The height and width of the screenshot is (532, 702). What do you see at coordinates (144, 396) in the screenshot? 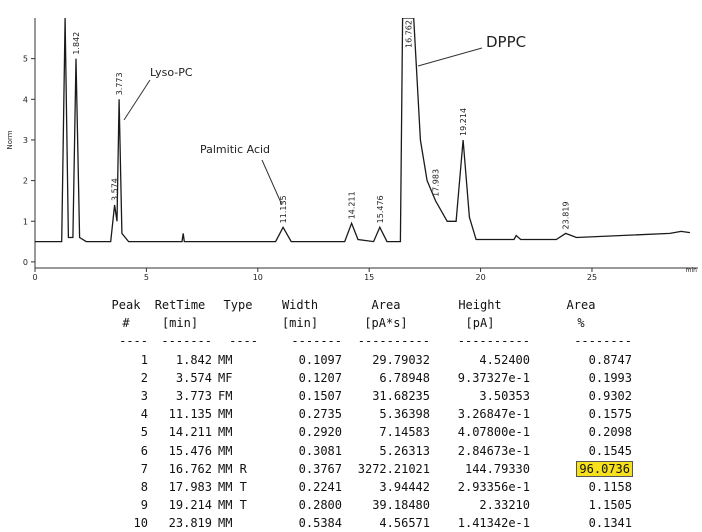
I see `table-cell: 3` at bounding box center [144, 396].